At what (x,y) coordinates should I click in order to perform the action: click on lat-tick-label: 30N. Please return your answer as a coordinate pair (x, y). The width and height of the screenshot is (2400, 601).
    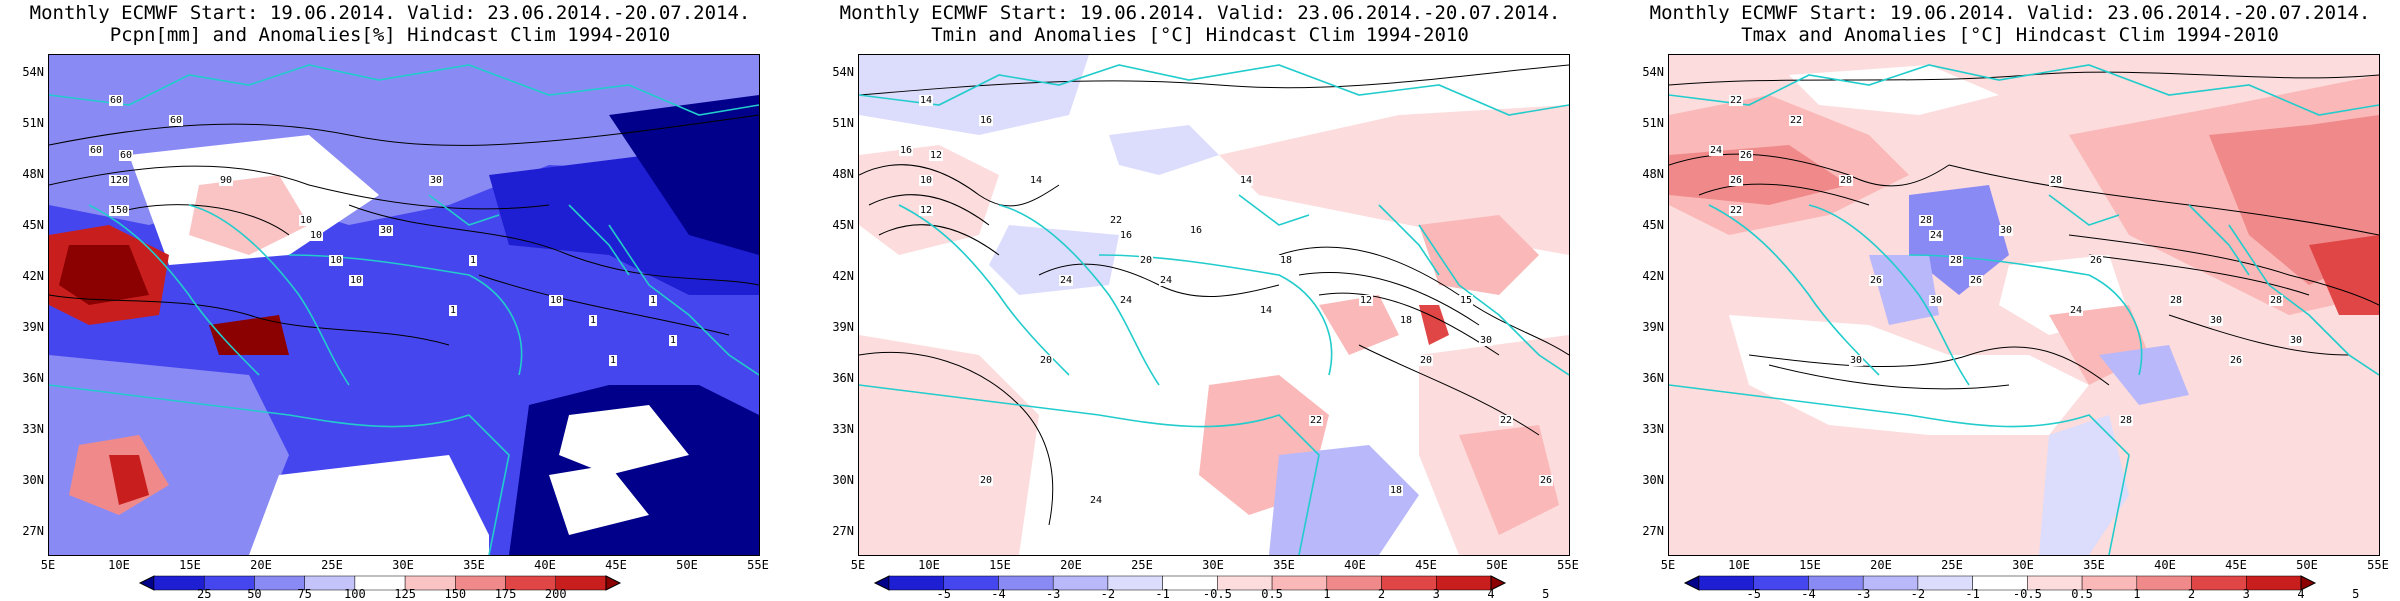
    Looking at the image, I should click on (33, 480).